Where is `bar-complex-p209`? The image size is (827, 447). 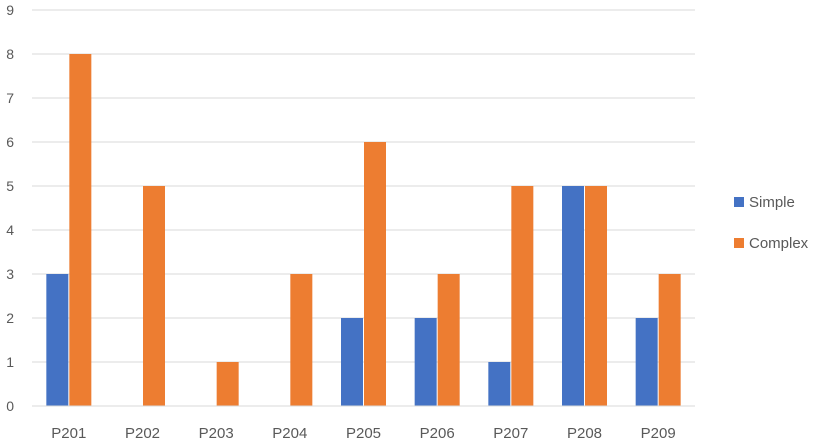
bar-complex-p209 is located at coordinates (669, 340).